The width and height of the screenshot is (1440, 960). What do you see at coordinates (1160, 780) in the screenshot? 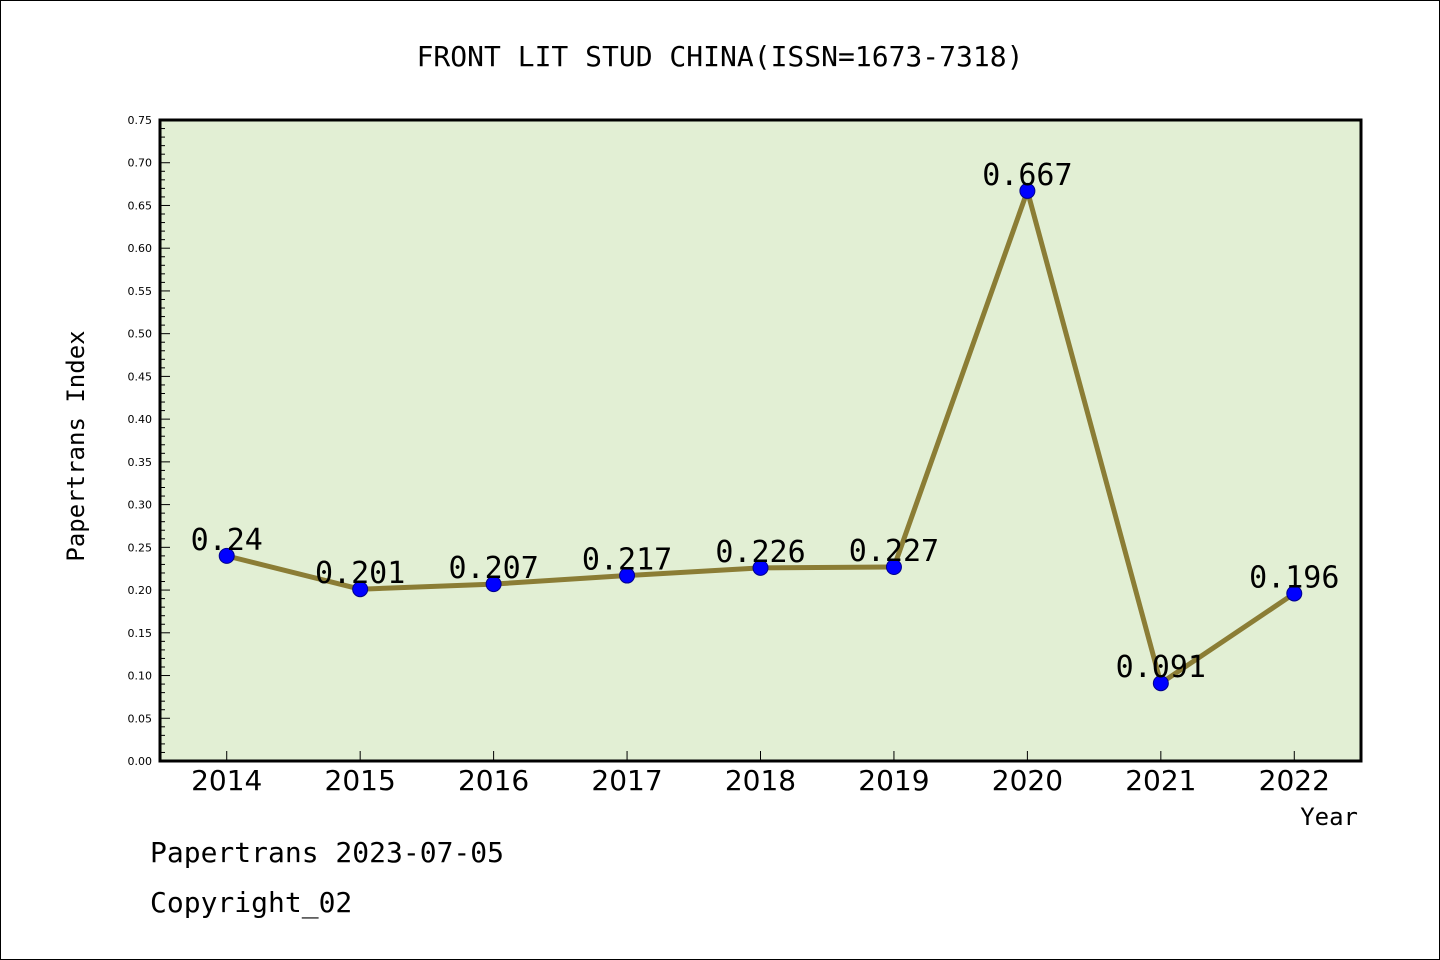
I see `x-tick-label: 2021` at bounding box center [1160, 780].